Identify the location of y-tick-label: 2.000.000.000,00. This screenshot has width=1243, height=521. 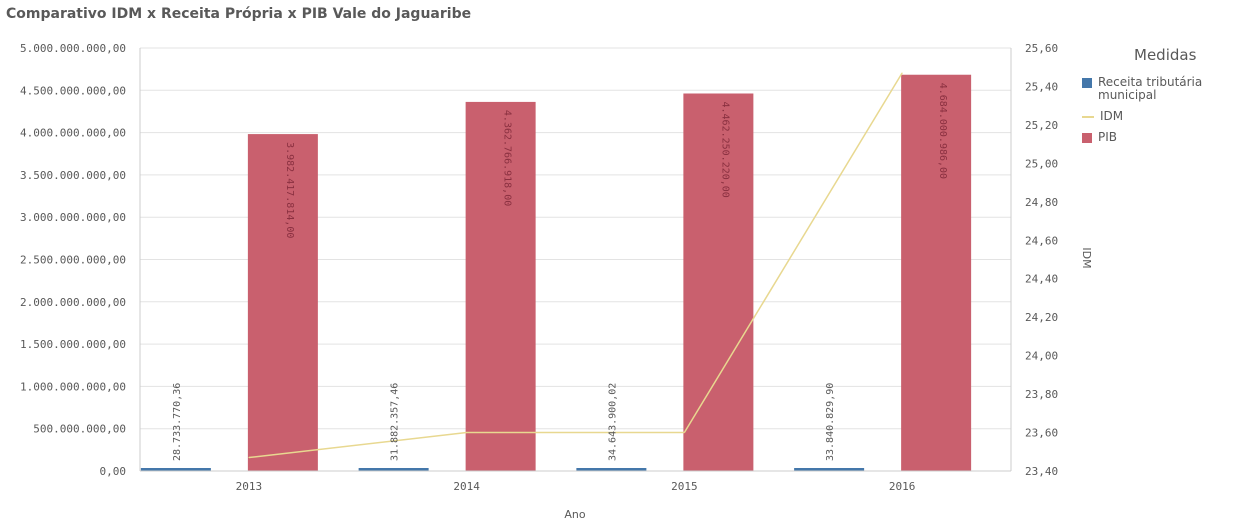
(73, 302).